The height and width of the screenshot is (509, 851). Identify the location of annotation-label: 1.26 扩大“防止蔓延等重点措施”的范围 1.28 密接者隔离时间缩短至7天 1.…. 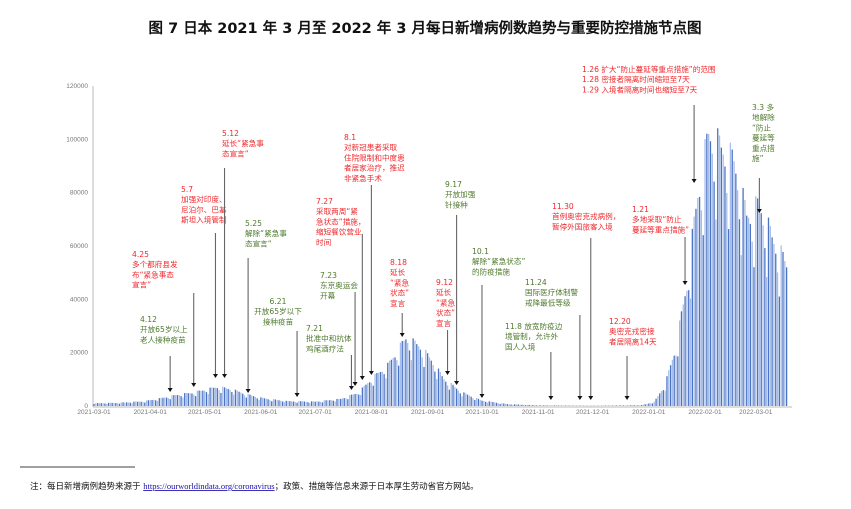
(649, 79).